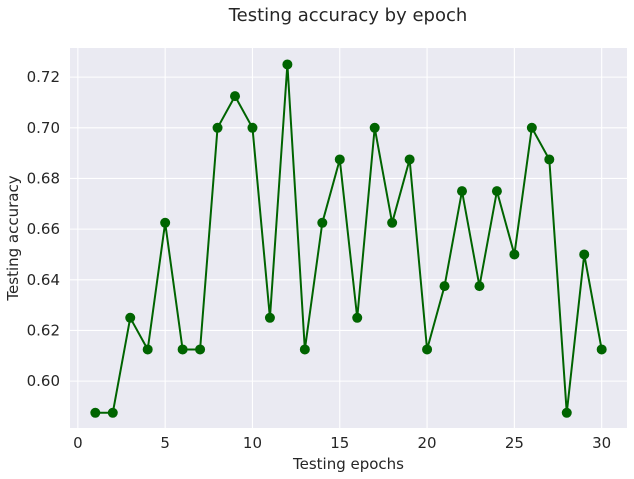  Describe the element at coordinates (43, 128) in the screenshot. I see `y-tick-label: 0.70` at that location.